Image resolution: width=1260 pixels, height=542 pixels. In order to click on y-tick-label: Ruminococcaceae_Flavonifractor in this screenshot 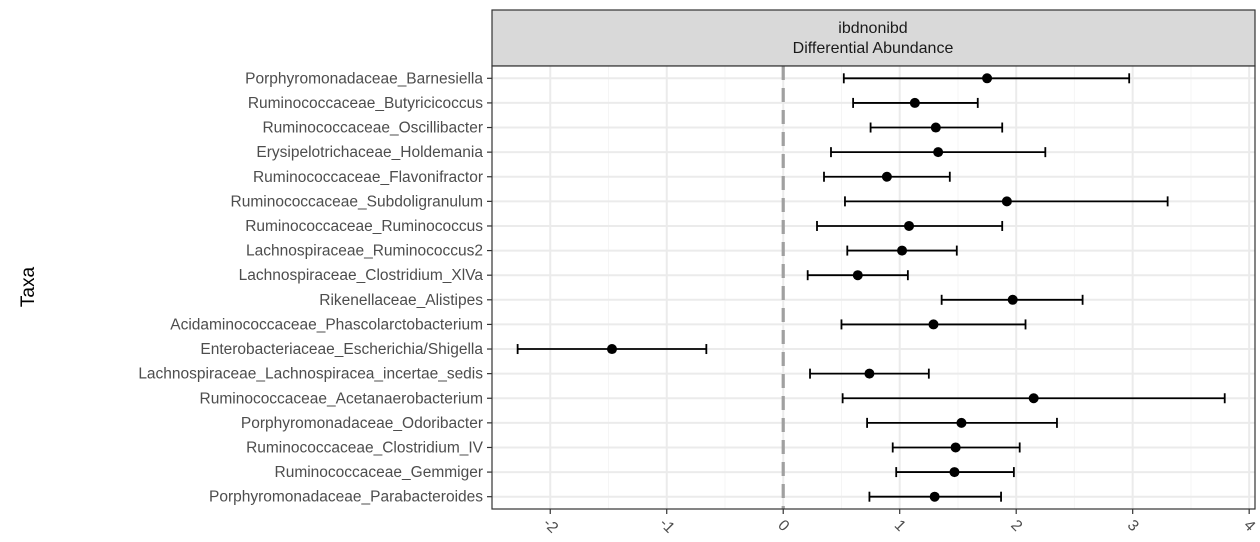, I will do `click(368, 177)`.